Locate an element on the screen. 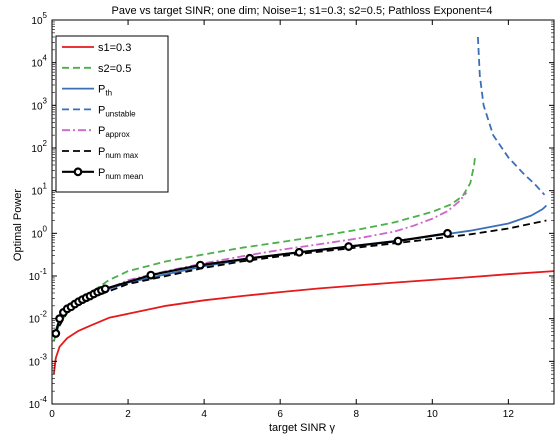 The height and width of the screenshot is (434, 555). legend-label: s2=0.5 is located at coordinates (114, 69).